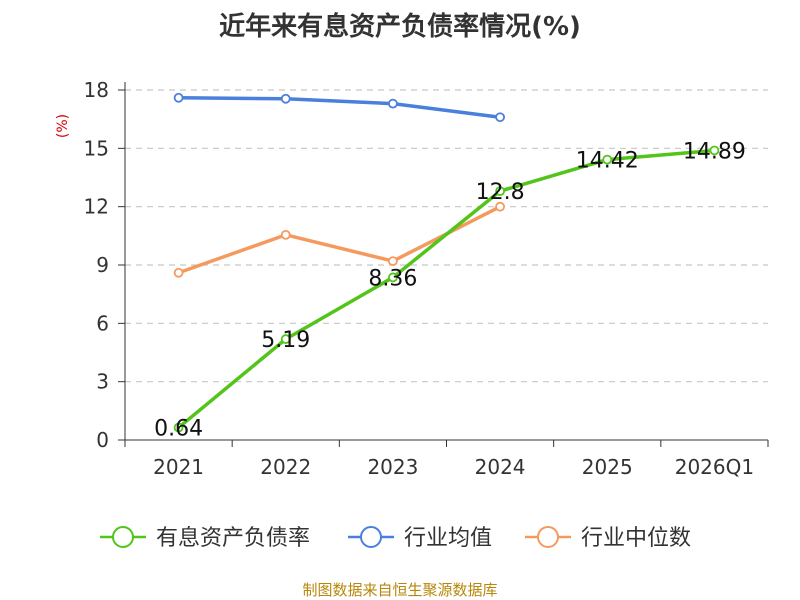 This screenshot has height=600, width=800. What do you see at coordinates (96, 148) in the screenshot?
I see `y-tick-label: 15` at bounding box center [96, 148].